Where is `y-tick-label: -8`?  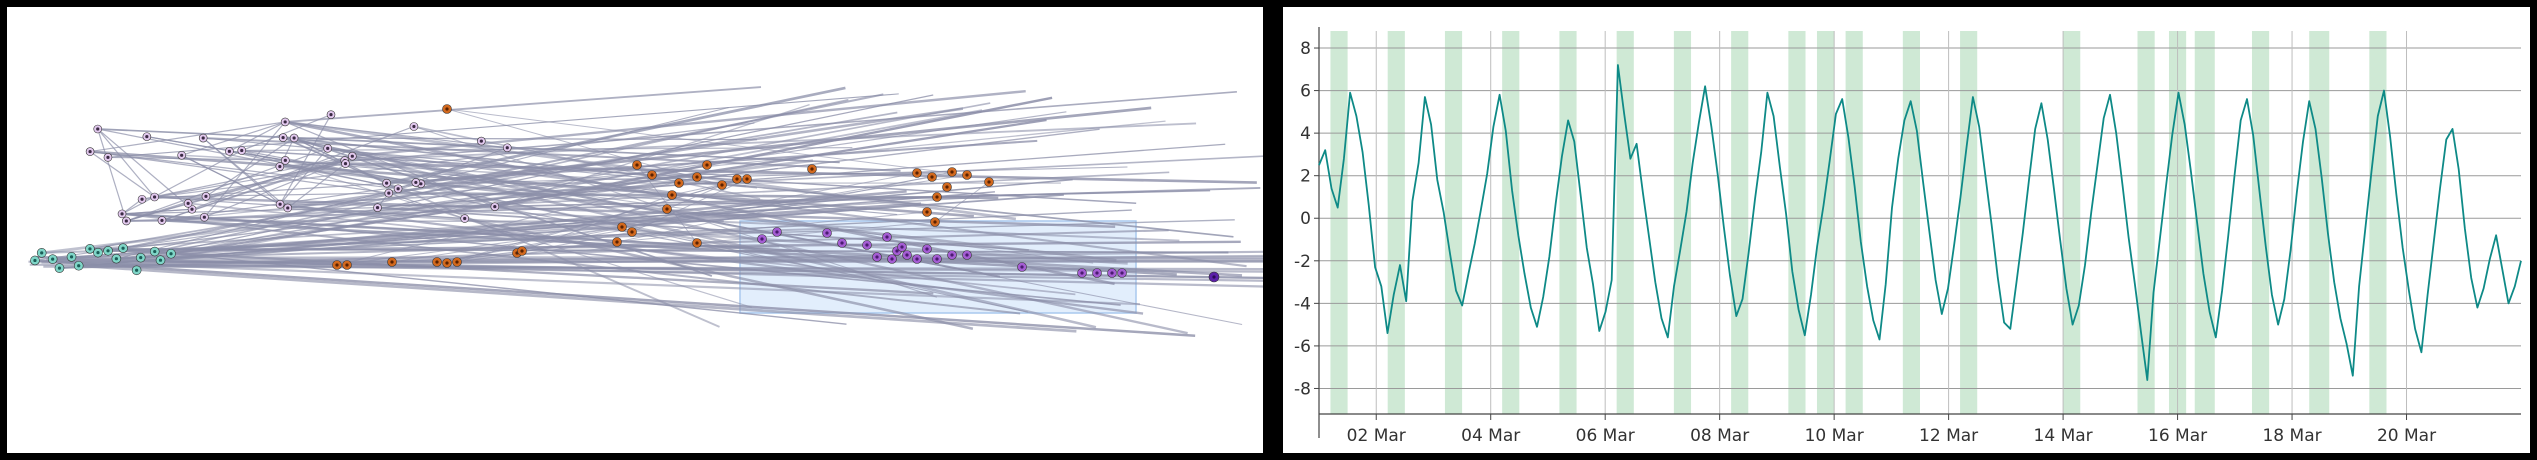
y-tick-label: -8 is located at coordinates (1302, 389).